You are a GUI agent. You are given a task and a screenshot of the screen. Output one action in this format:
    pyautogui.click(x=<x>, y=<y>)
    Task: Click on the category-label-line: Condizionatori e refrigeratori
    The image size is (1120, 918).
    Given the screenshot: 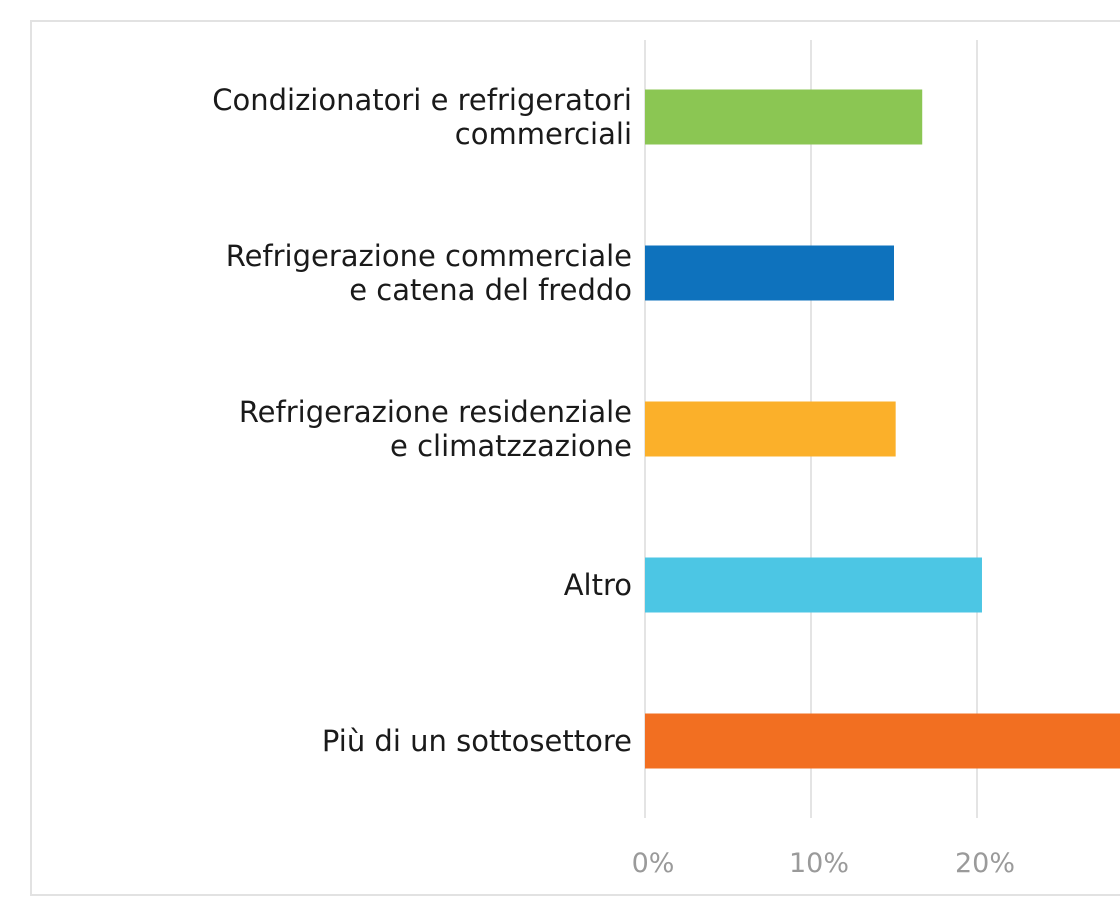 What is the action you would take?
    pyautogui.click(x=422, y=100)
    